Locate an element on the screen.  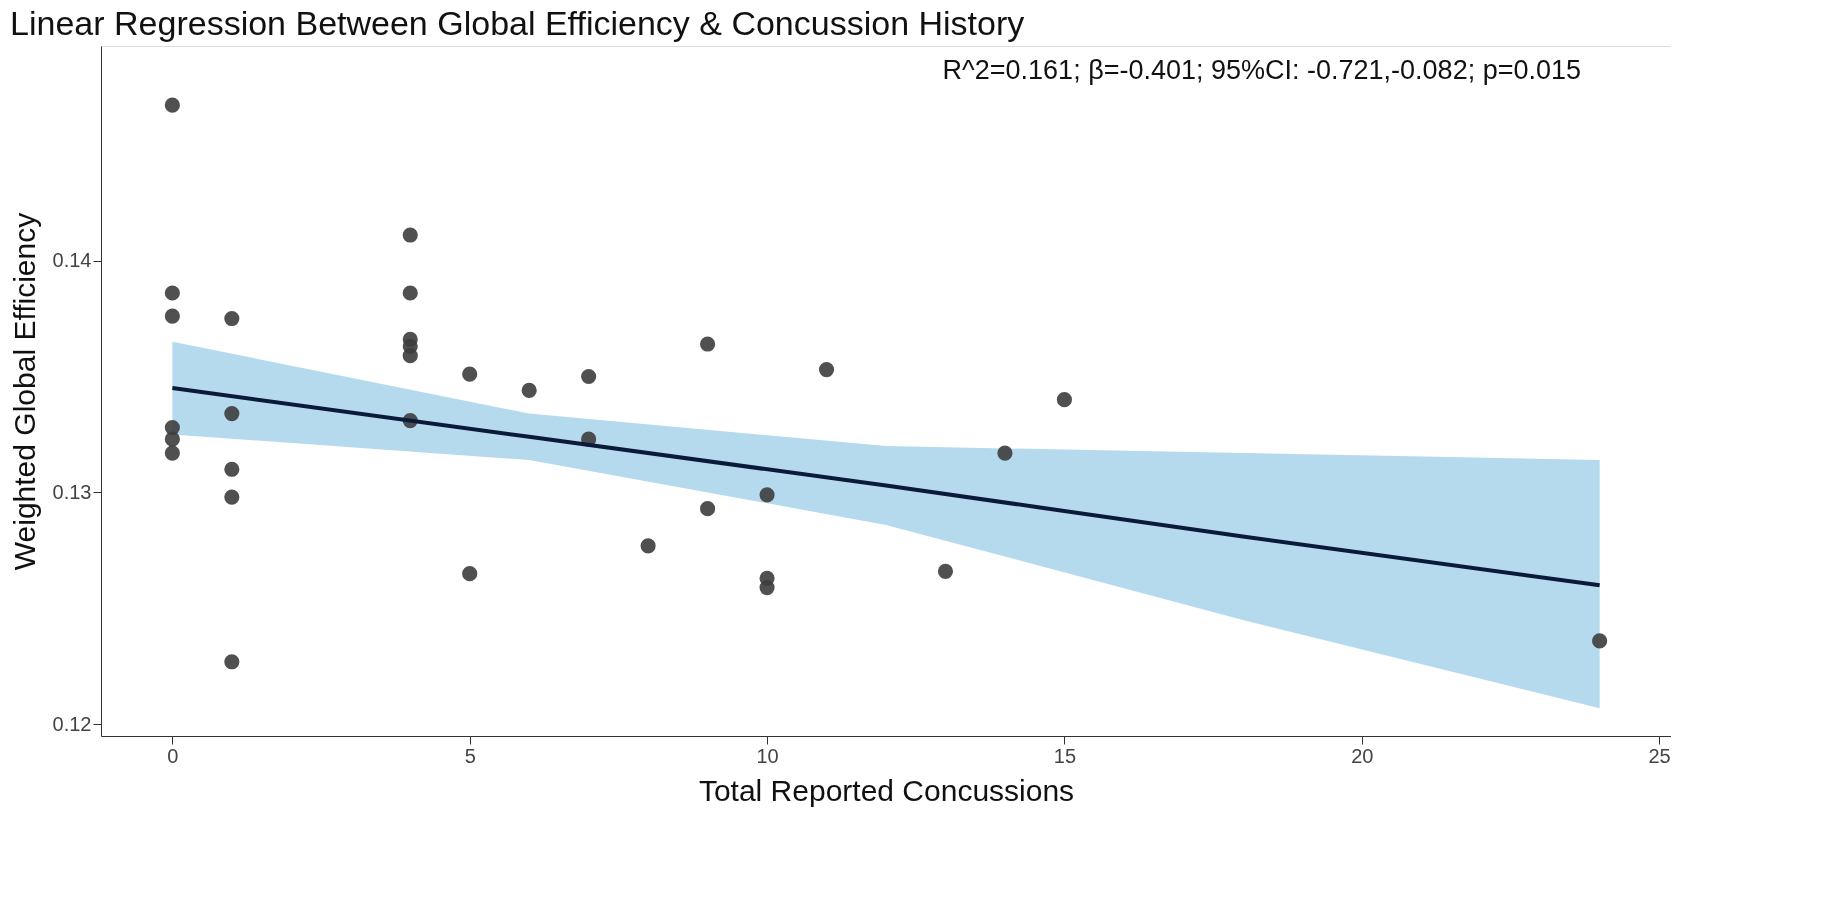
chart-title: Linear Regression Between Global Efficiency & Concussion History is located at coordinates (517, 23).